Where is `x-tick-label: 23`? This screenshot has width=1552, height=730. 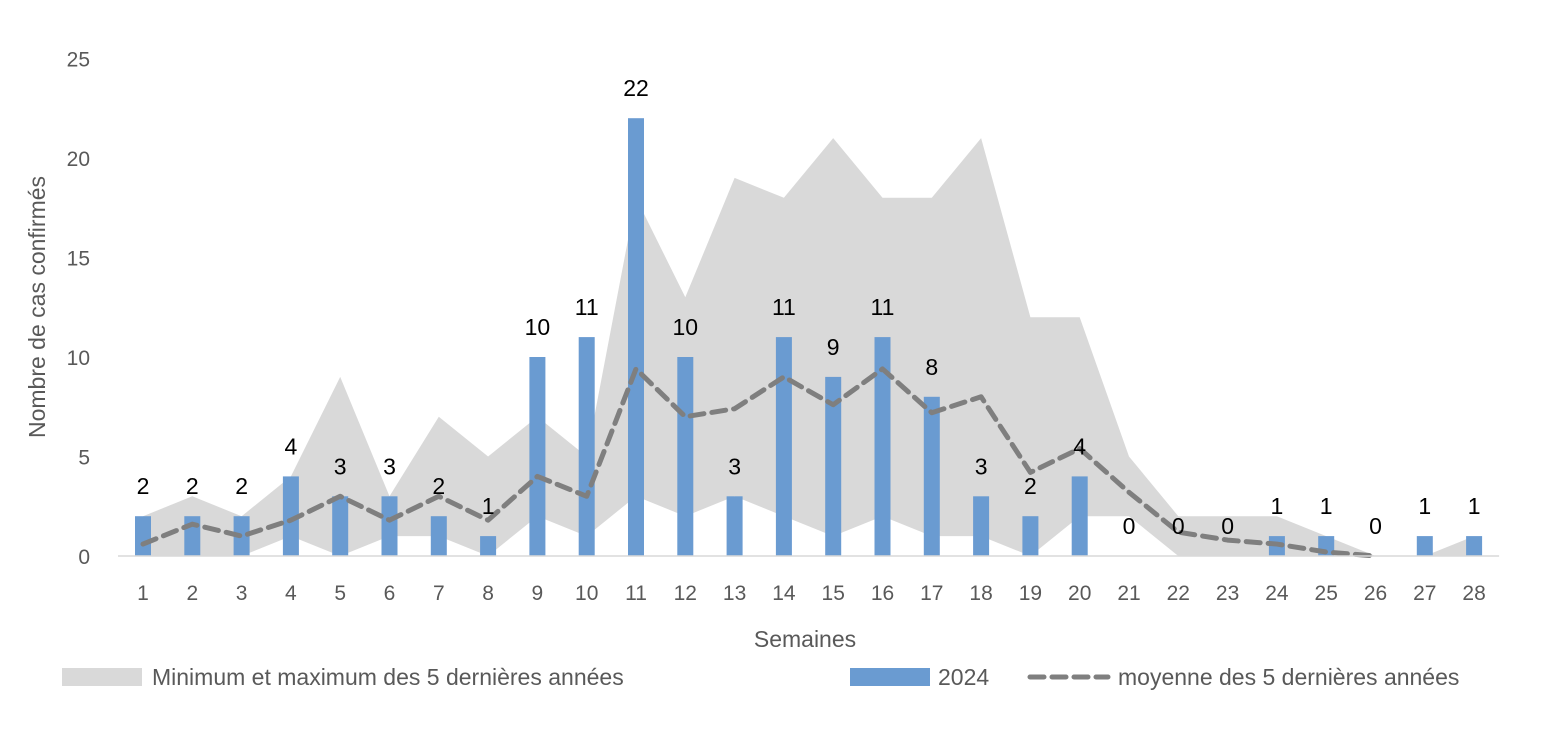 x-tick-label: 23 is located at coordinates (1227, 593).